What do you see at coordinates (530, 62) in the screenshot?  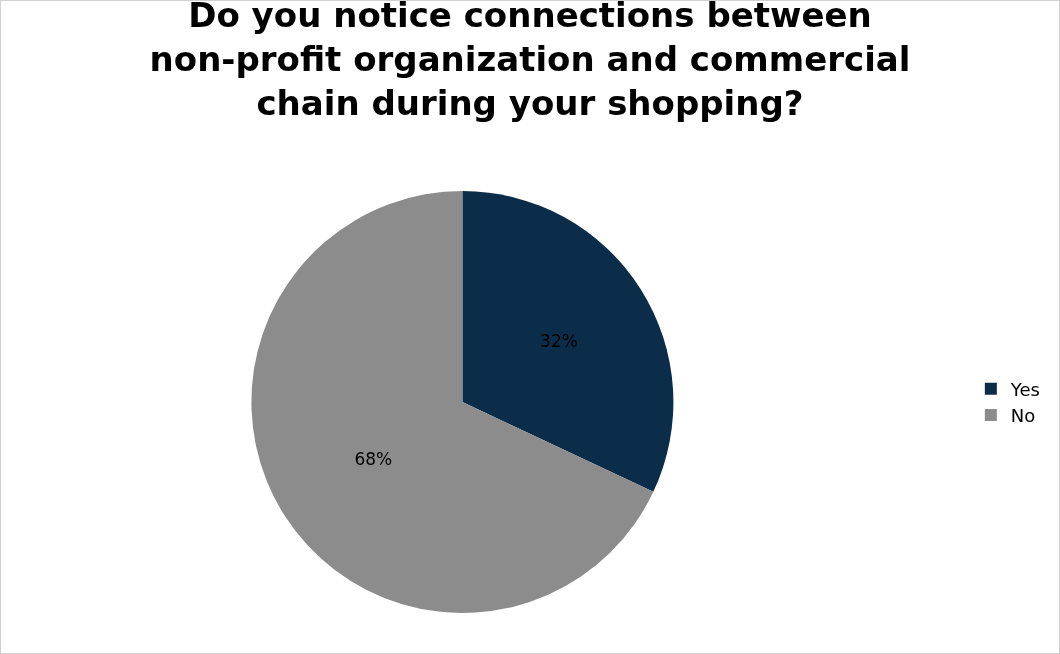 I see `chart-title: Do you notice connections between non-profit organization and commercial chain during your shopping?` at bounding box center [530, 62].